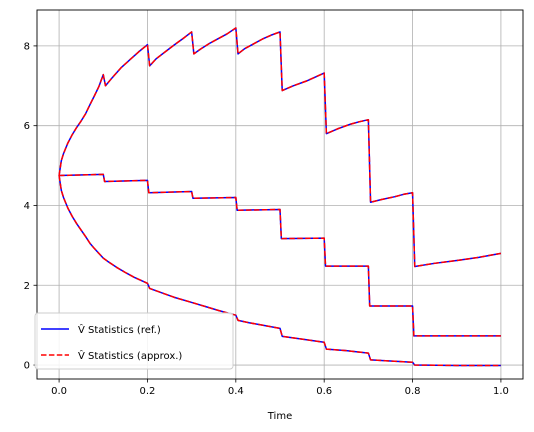 This screenshot has width=534, height=432. What do you see at coordinates (27, 366) in the screenshot?
I see `y-tick-label: 0` at bounding box center [27, 366].